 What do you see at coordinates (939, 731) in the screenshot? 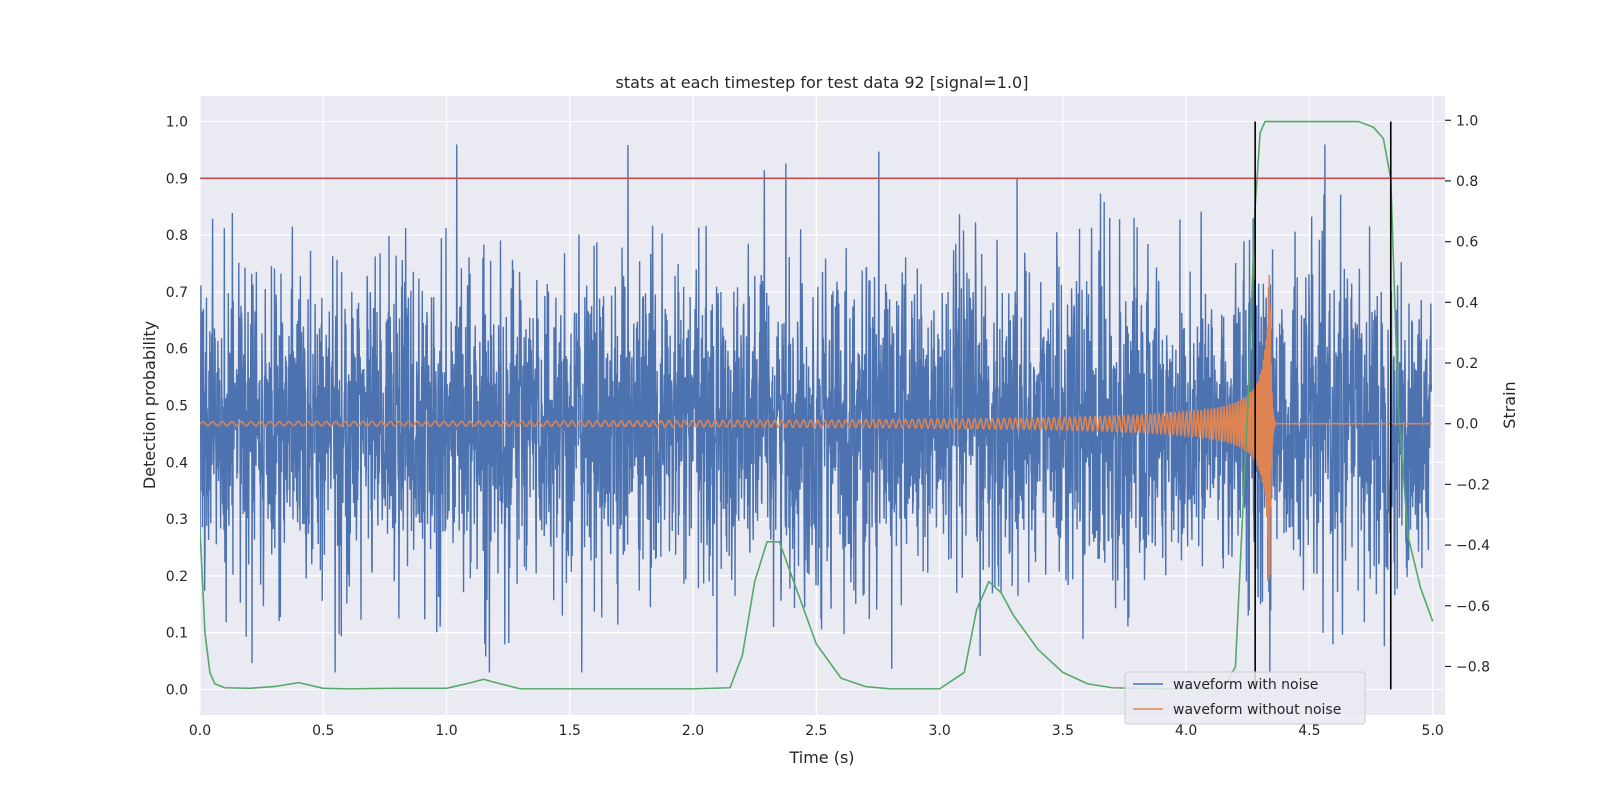
I see `x-tick-label: 3.0` at bounding box center [939, 731].